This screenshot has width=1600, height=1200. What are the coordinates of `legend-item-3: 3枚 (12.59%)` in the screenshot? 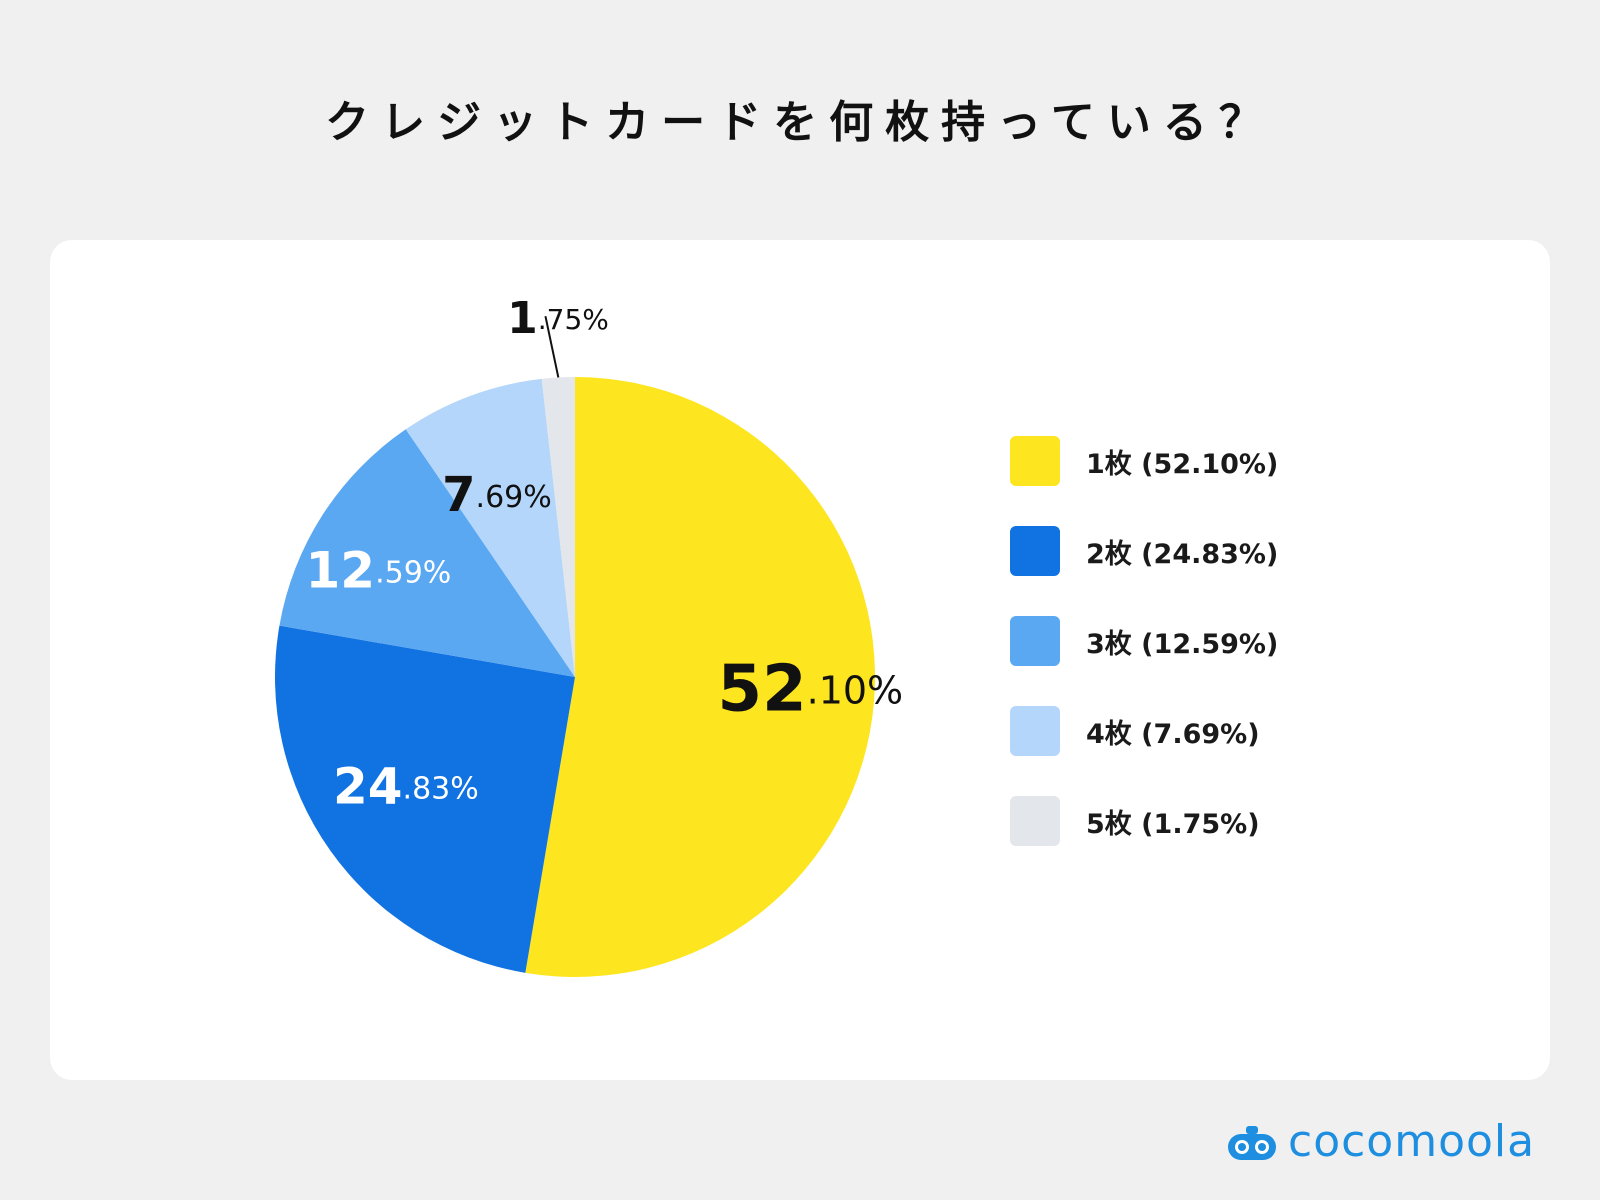 It's located at (1144, 641).